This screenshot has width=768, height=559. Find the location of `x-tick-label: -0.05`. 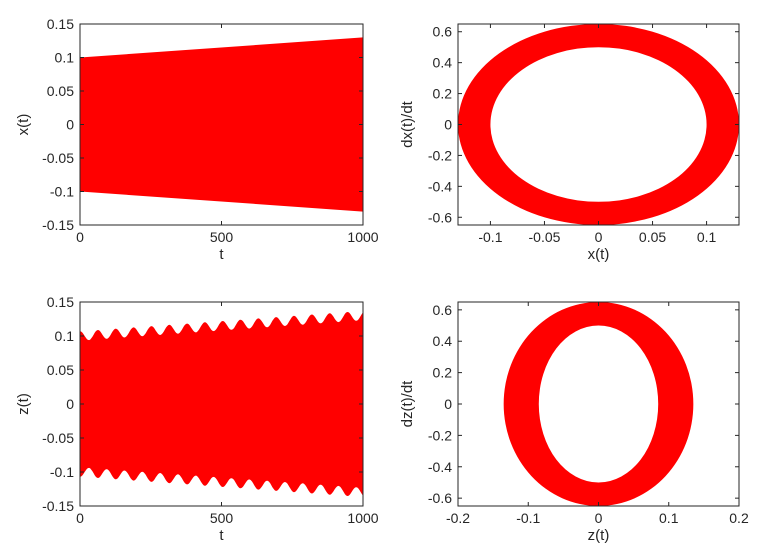

x-tick-label: -0.05 is located at coordinates (545, 237).